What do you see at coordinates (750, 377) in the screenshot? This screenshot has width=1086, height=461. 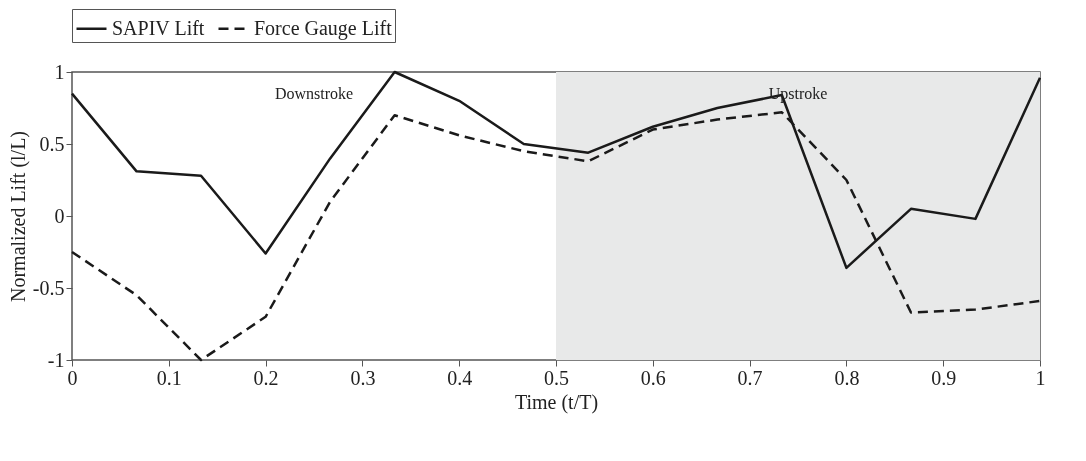 I see `x-tick-label: 0.7` at bounding box center [750, 377].